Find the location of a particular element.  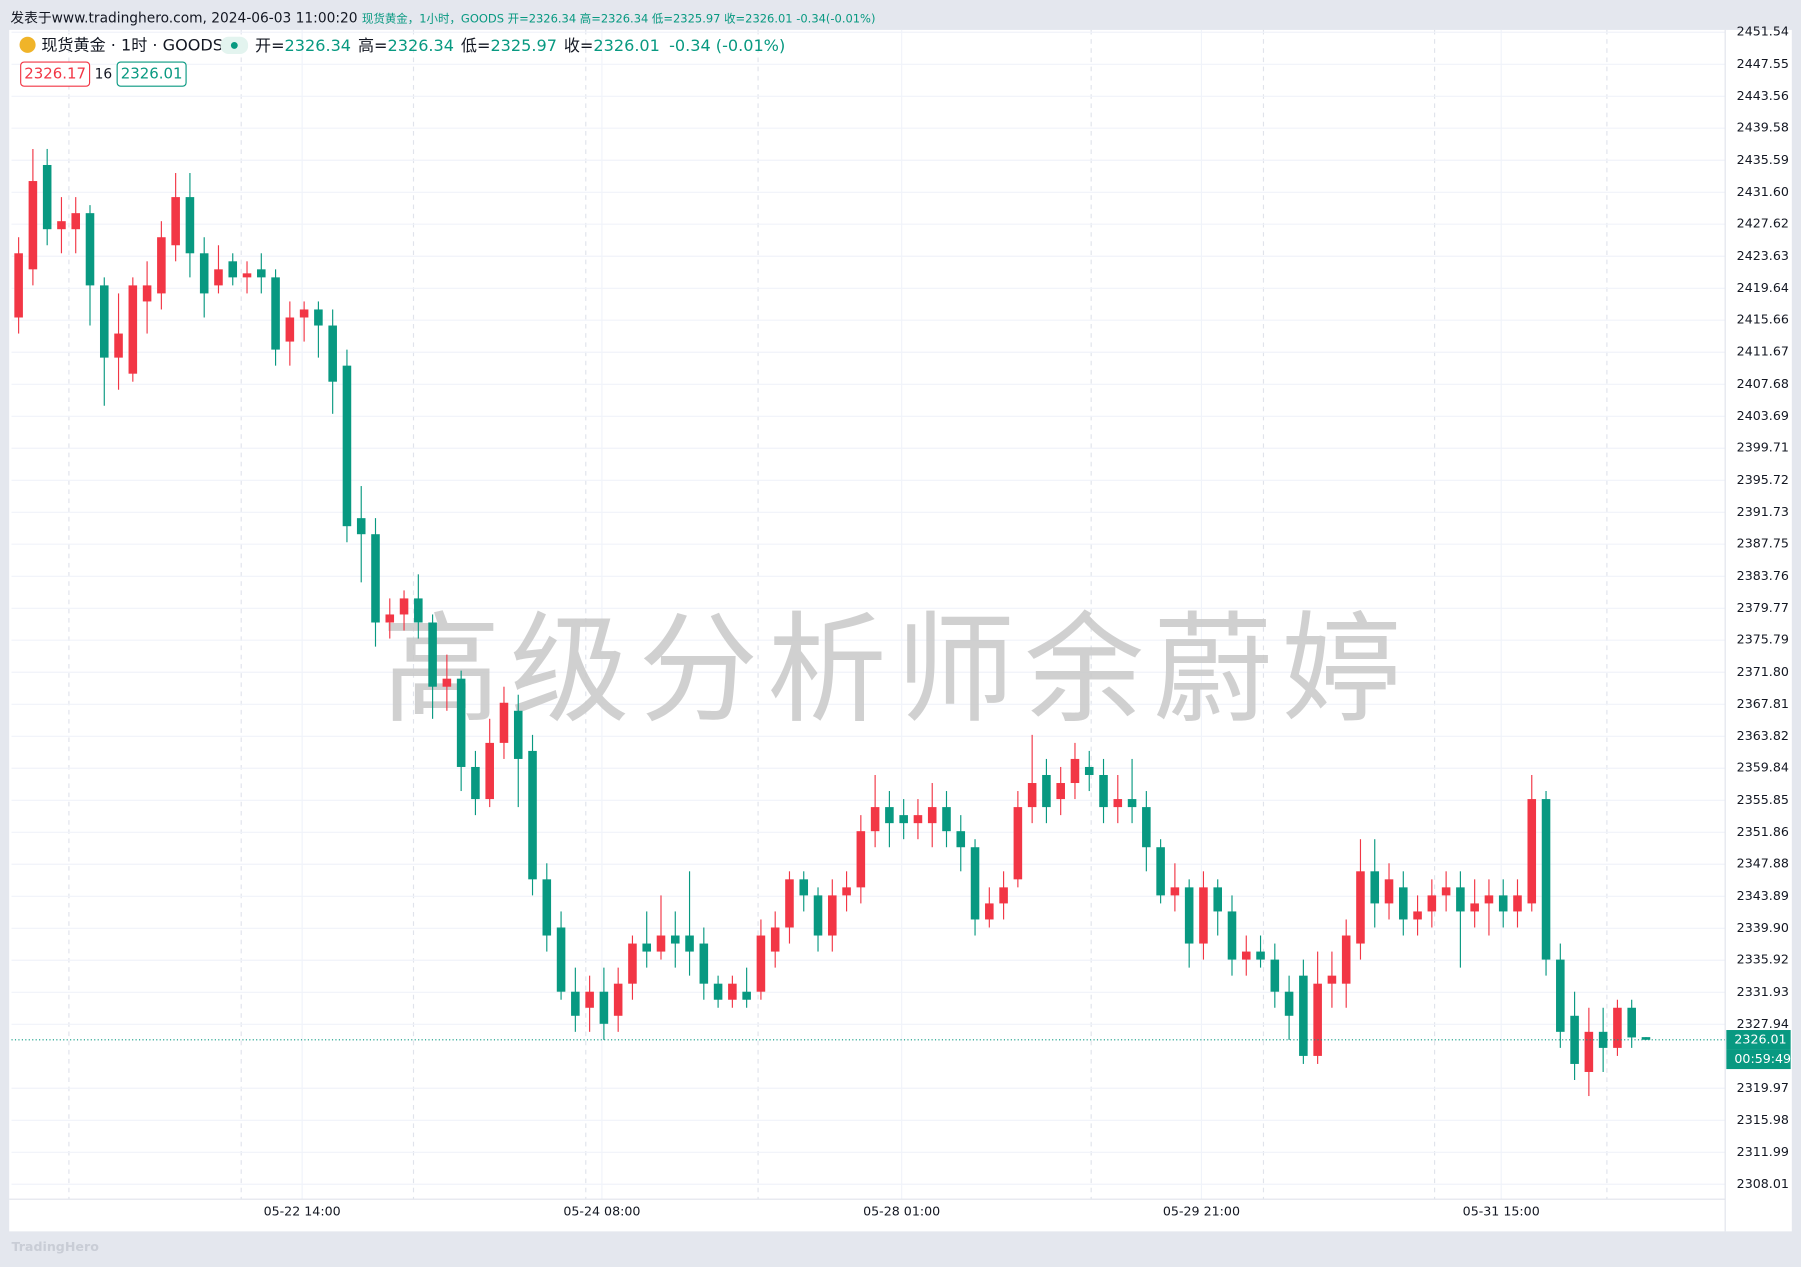

high-value: 2326.34 is located at coordinates (421, 44).